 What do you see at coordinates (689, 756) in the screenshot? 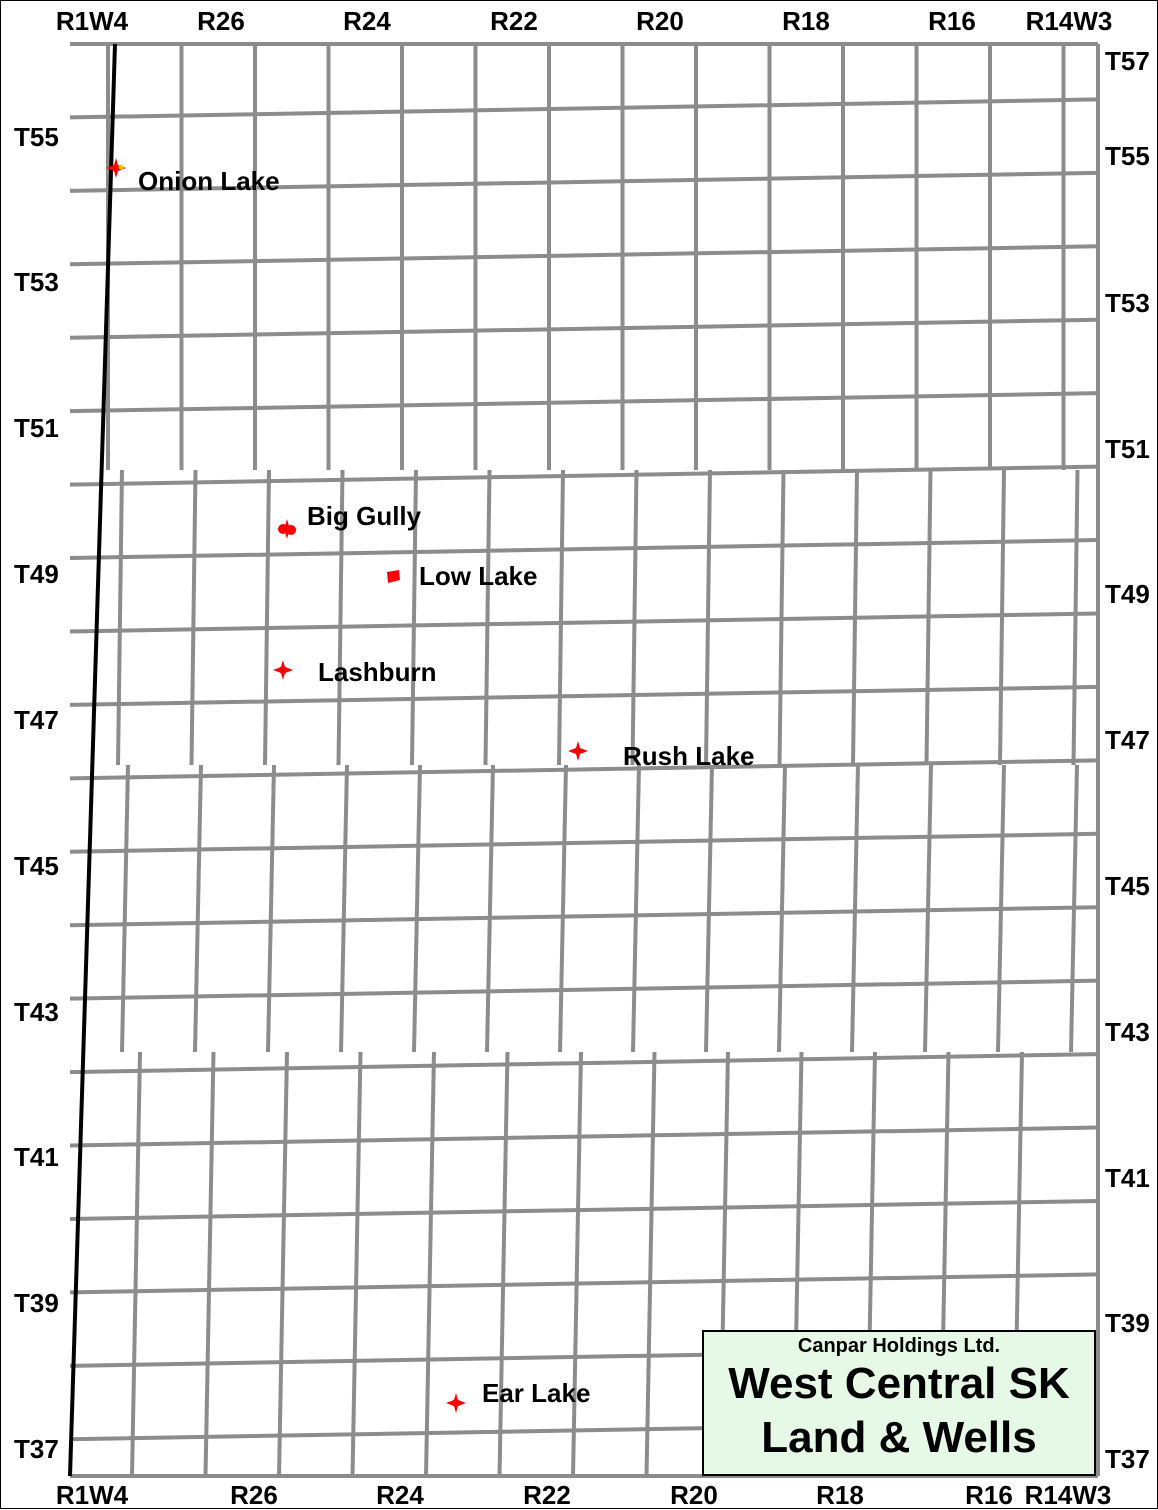
I see `site-label-rush-lake: Rush Lake` at bounding box center [689, 756].